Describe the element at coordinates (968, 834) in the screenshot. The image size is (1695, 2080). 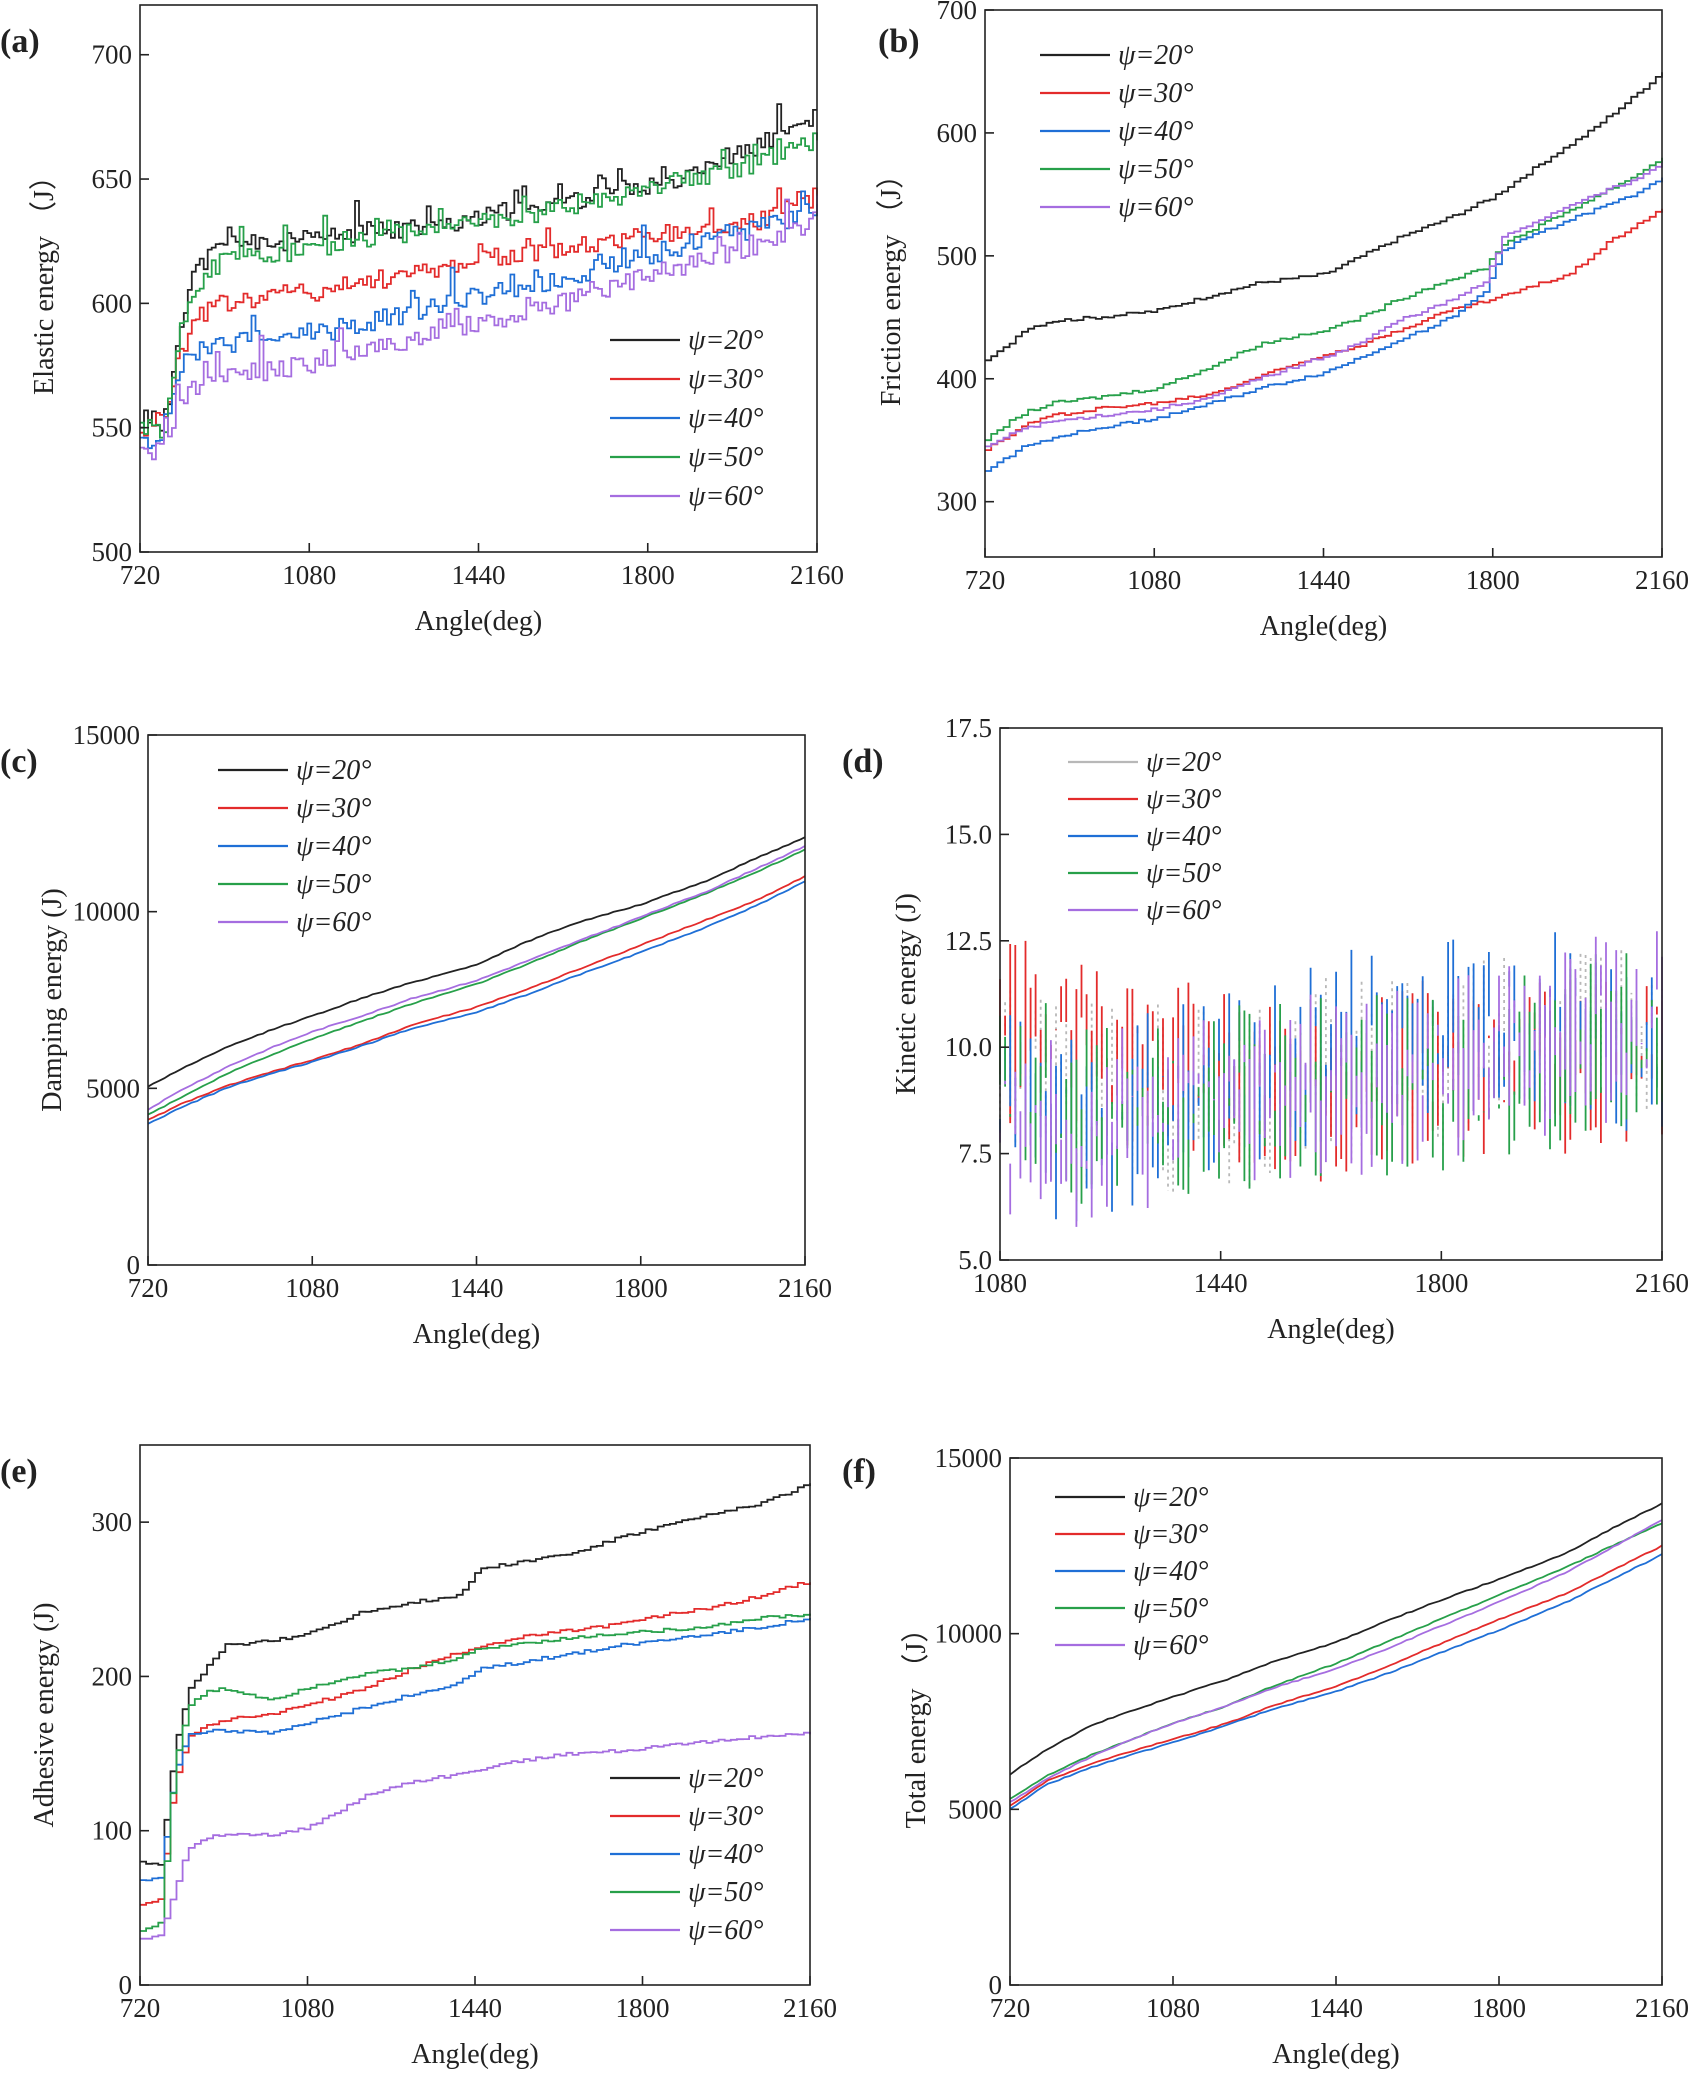
I see `y-tick-label: 15.0` at that location.